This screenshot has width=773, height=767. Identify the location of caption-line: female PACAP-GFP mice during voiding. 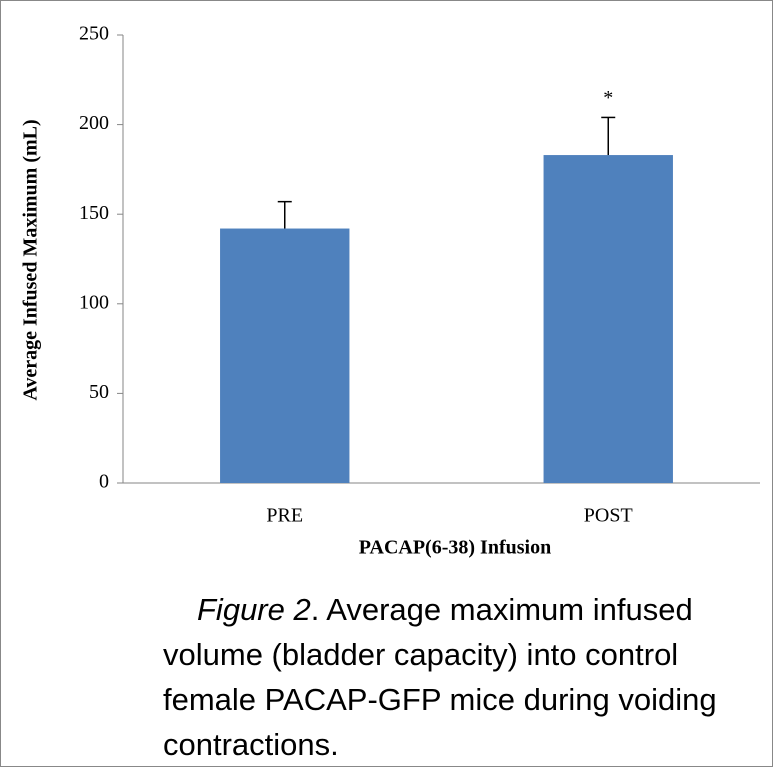
(440, 699).